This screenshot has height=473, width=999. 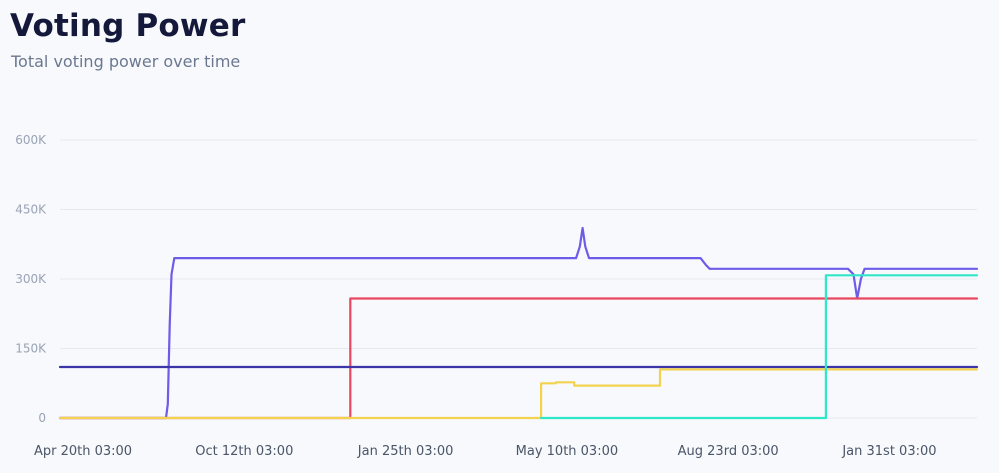 What do you see at coordinates (405, 451) in the screenshot?
I see `x-tick-label: Jan 25th 03:00` at bounding box center [405, 451].